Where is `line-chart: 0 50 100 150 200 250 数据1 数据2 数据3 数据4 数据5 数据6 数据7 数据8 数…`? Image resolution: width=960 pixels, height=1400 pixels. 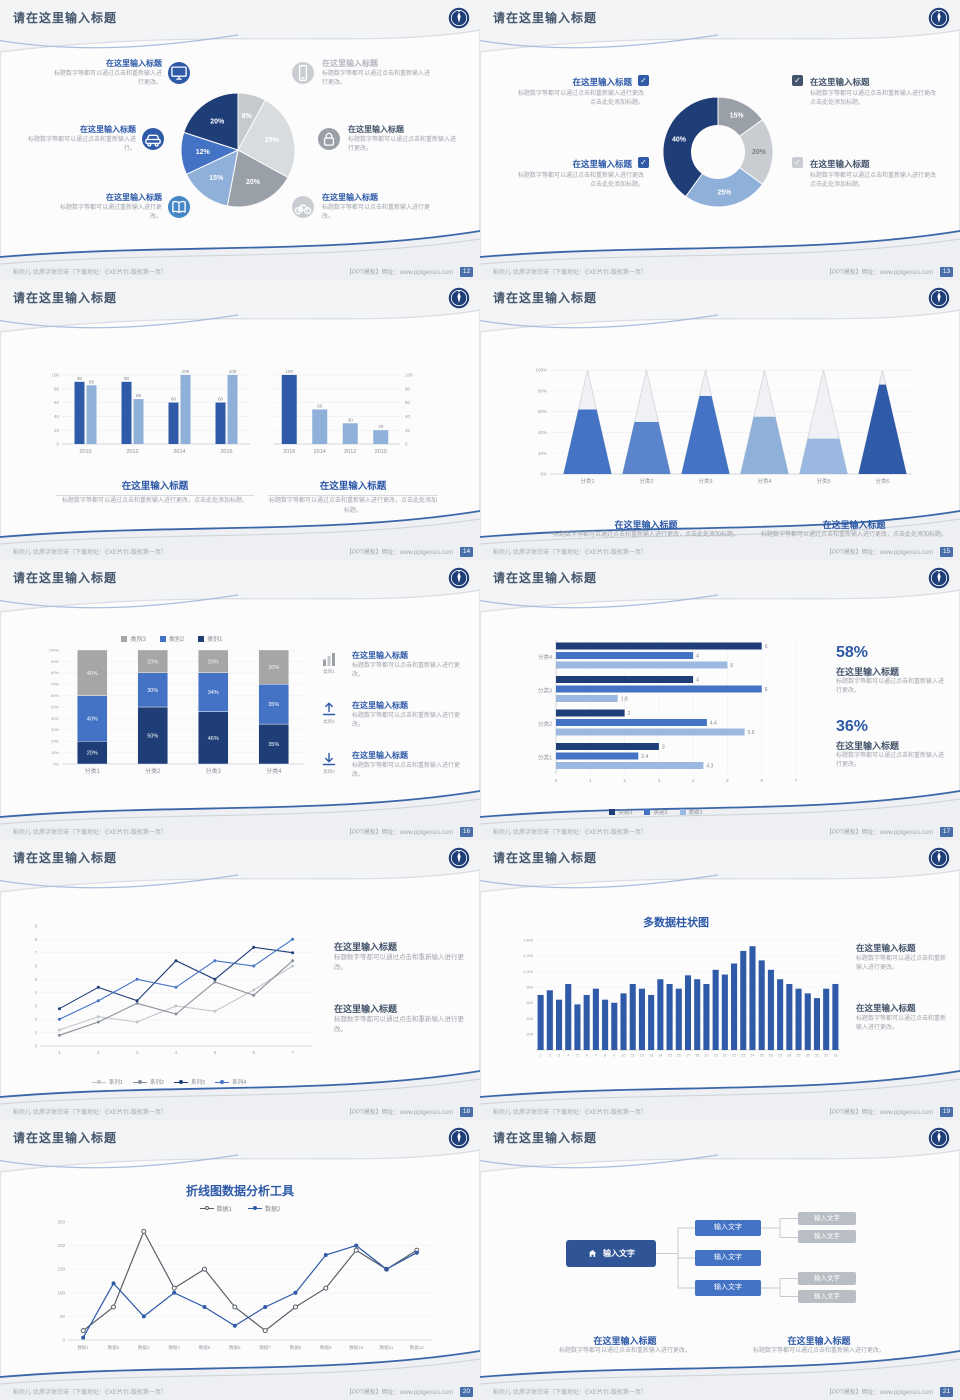
line-chart: 0 50 100 150 200 250 数据1 数据2 数据3 数据4 数据5 数据6 数据7 数据8 数… is located at coordinates (244, 1285).